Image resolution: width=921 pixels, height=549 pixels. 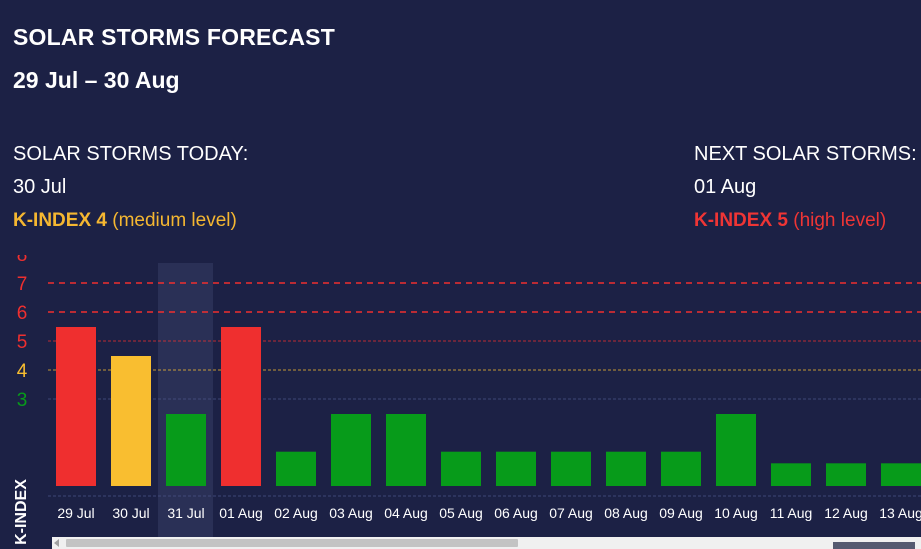 I want to click on y-tick-label: 4, so click(x=22, y=371).